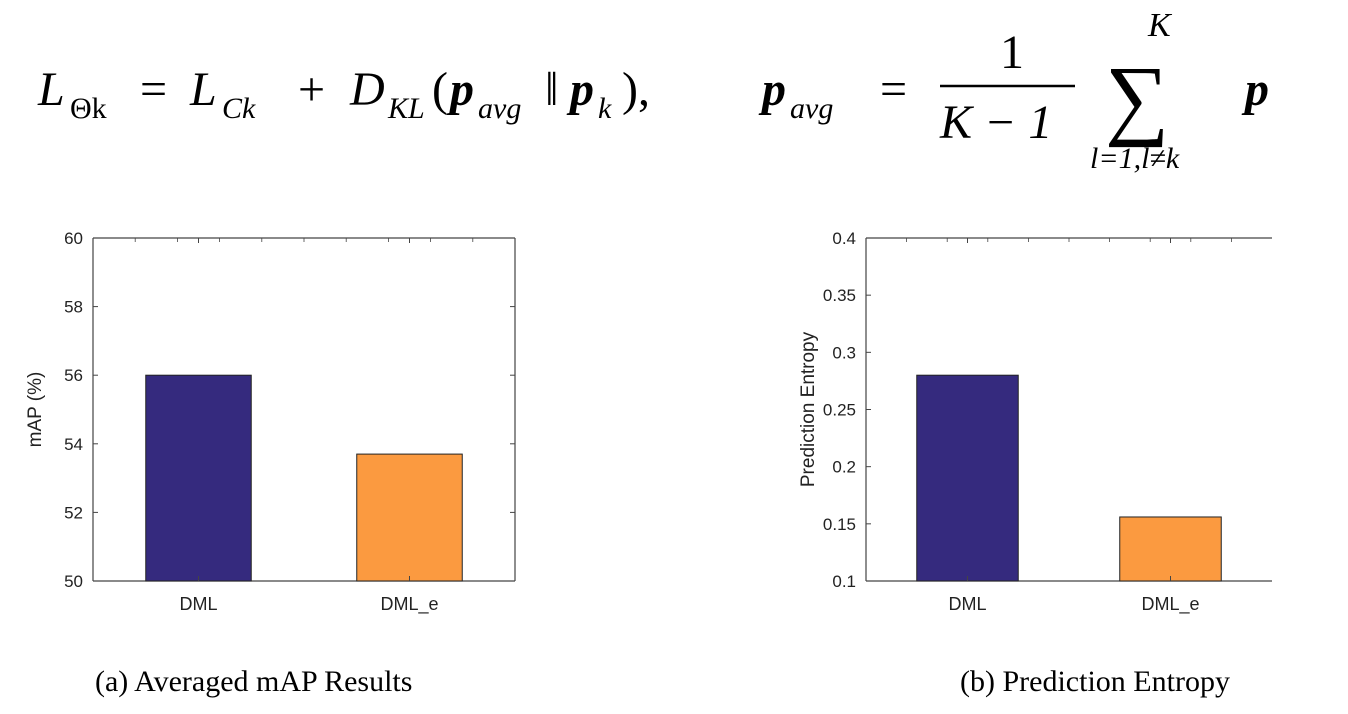  I want to click on y-tick-label: 0.4, so click(844, 238).